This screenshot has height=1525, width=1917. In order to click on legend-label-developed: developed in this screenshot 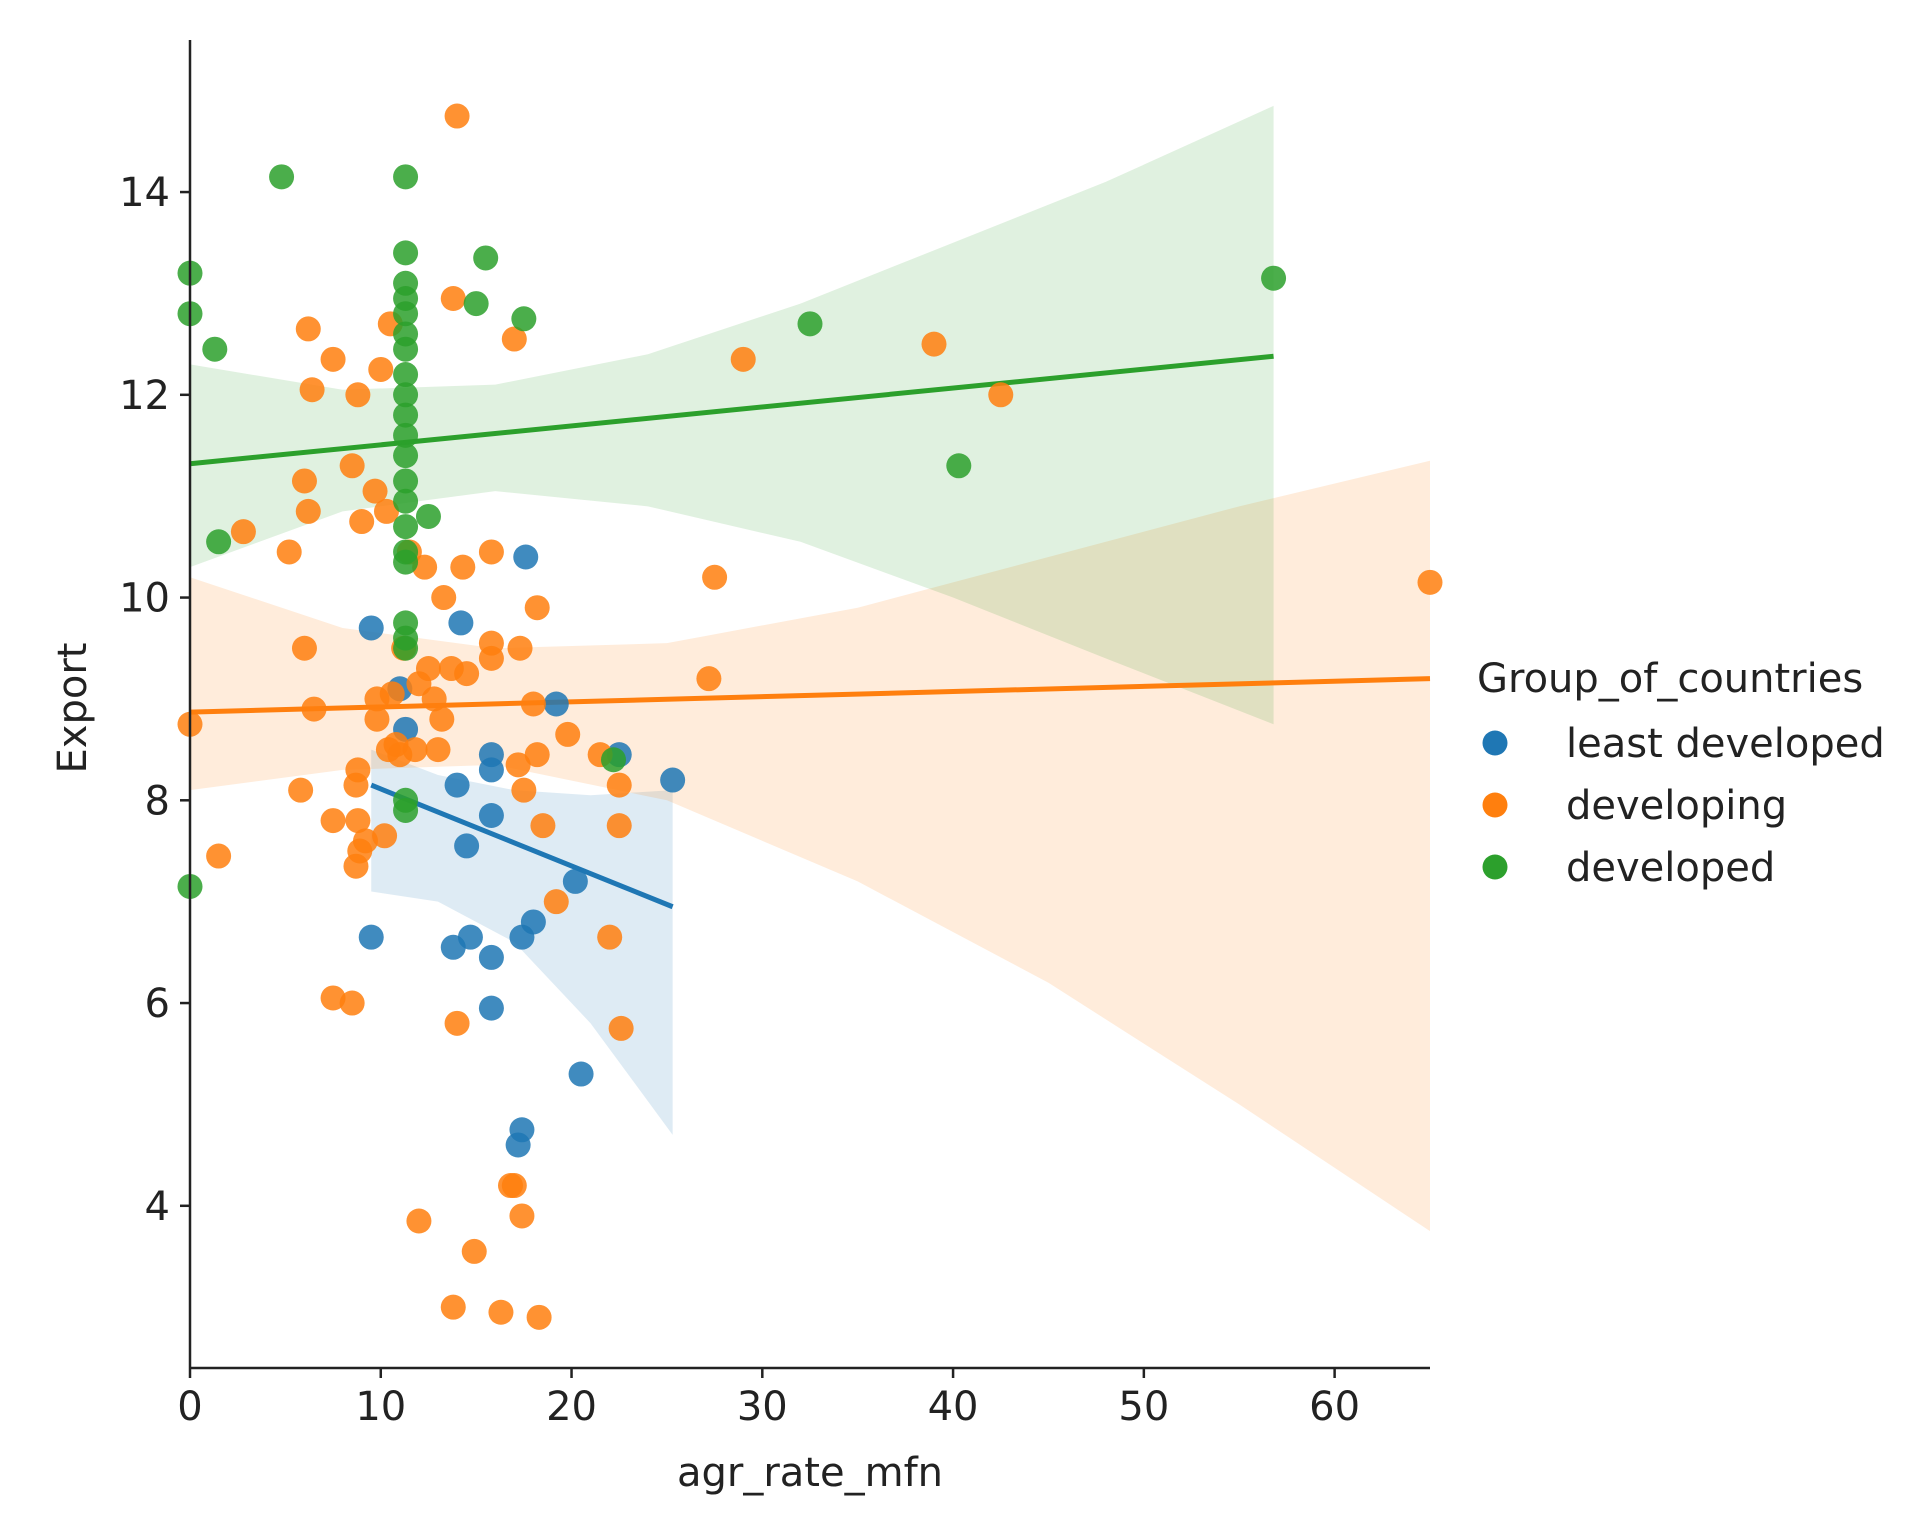, I will do `click(1670, 868)`.